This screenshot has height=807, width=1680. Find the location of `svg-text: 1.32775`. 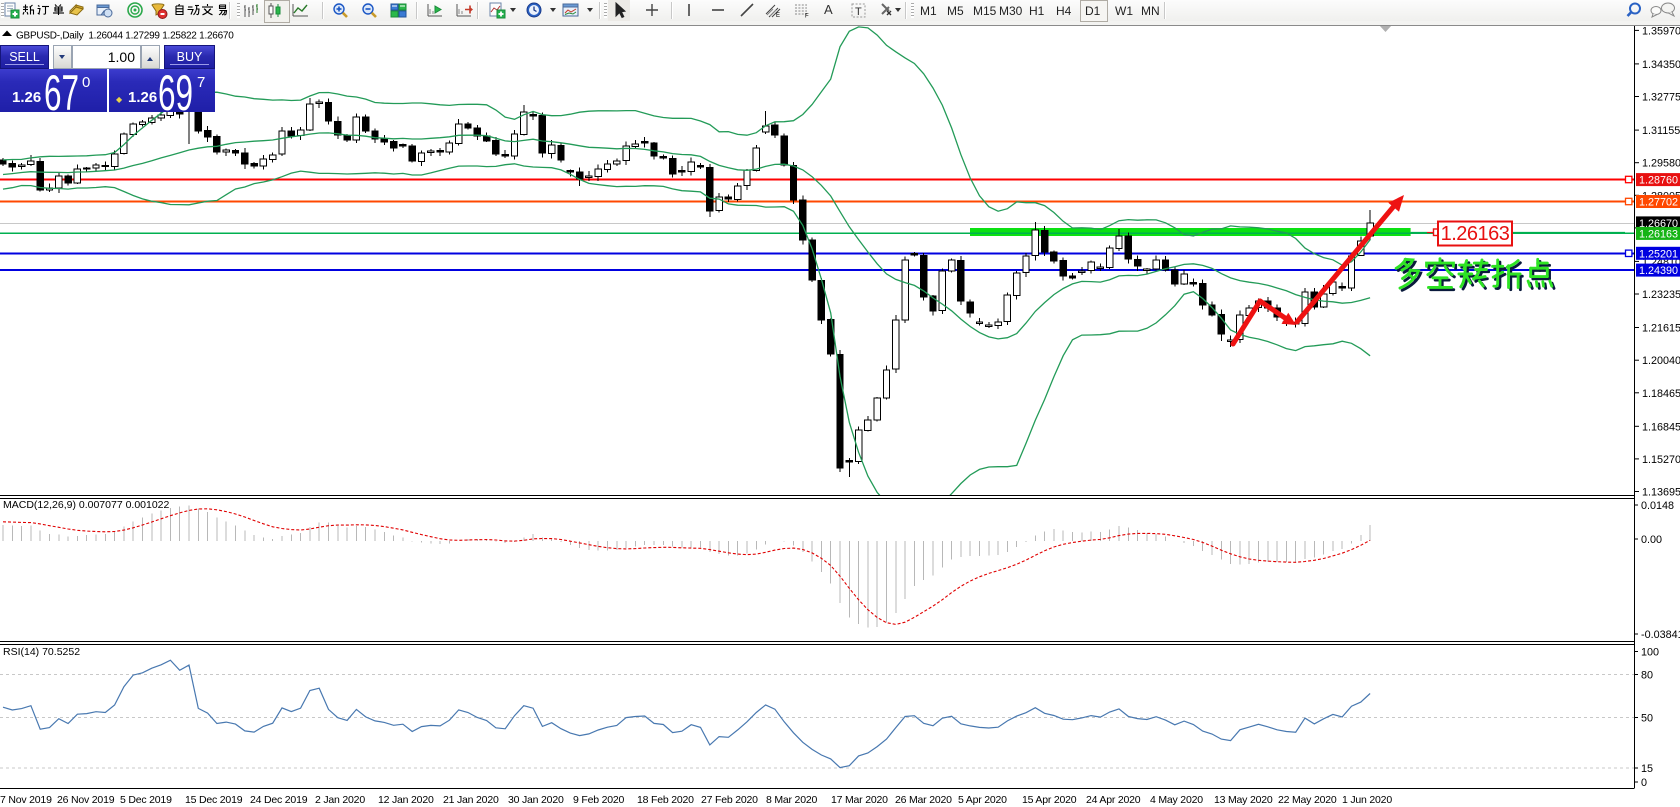

svg-text: 1.32775 is located at coordinates (1661, 98).